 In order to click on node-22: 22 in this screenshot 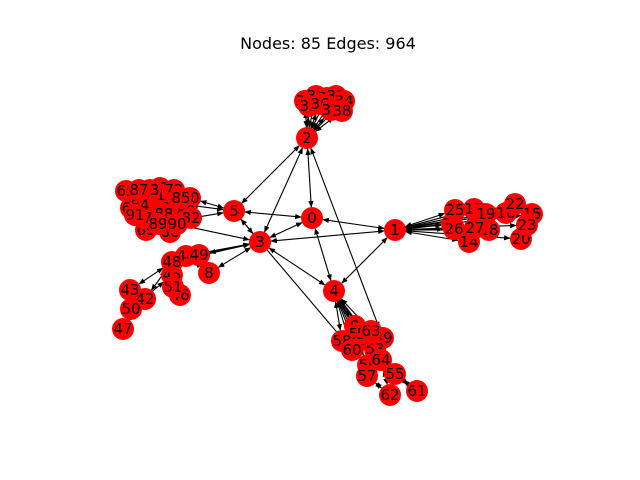, I will do `click(515, 204)`.